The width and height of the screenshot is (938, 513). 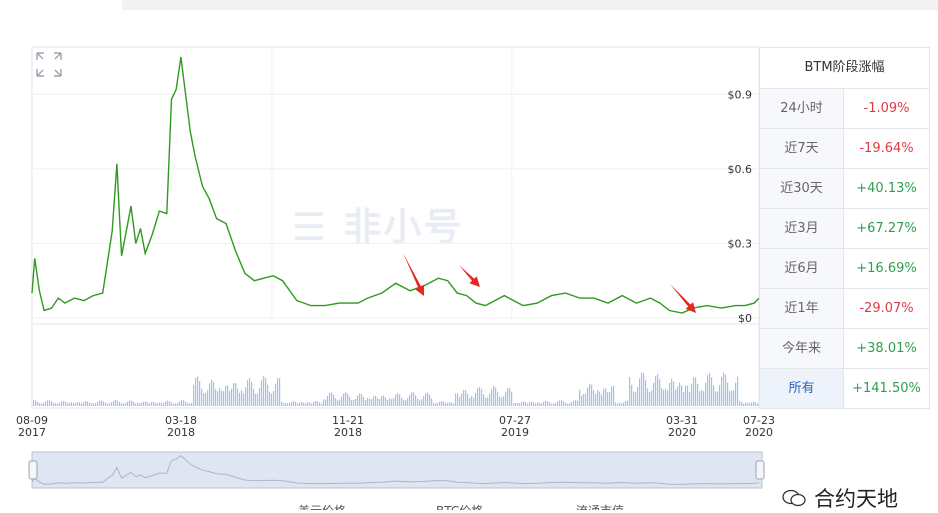 I want to click on performance-row: 近3月 +67.27%, so click(x=845, y=229).